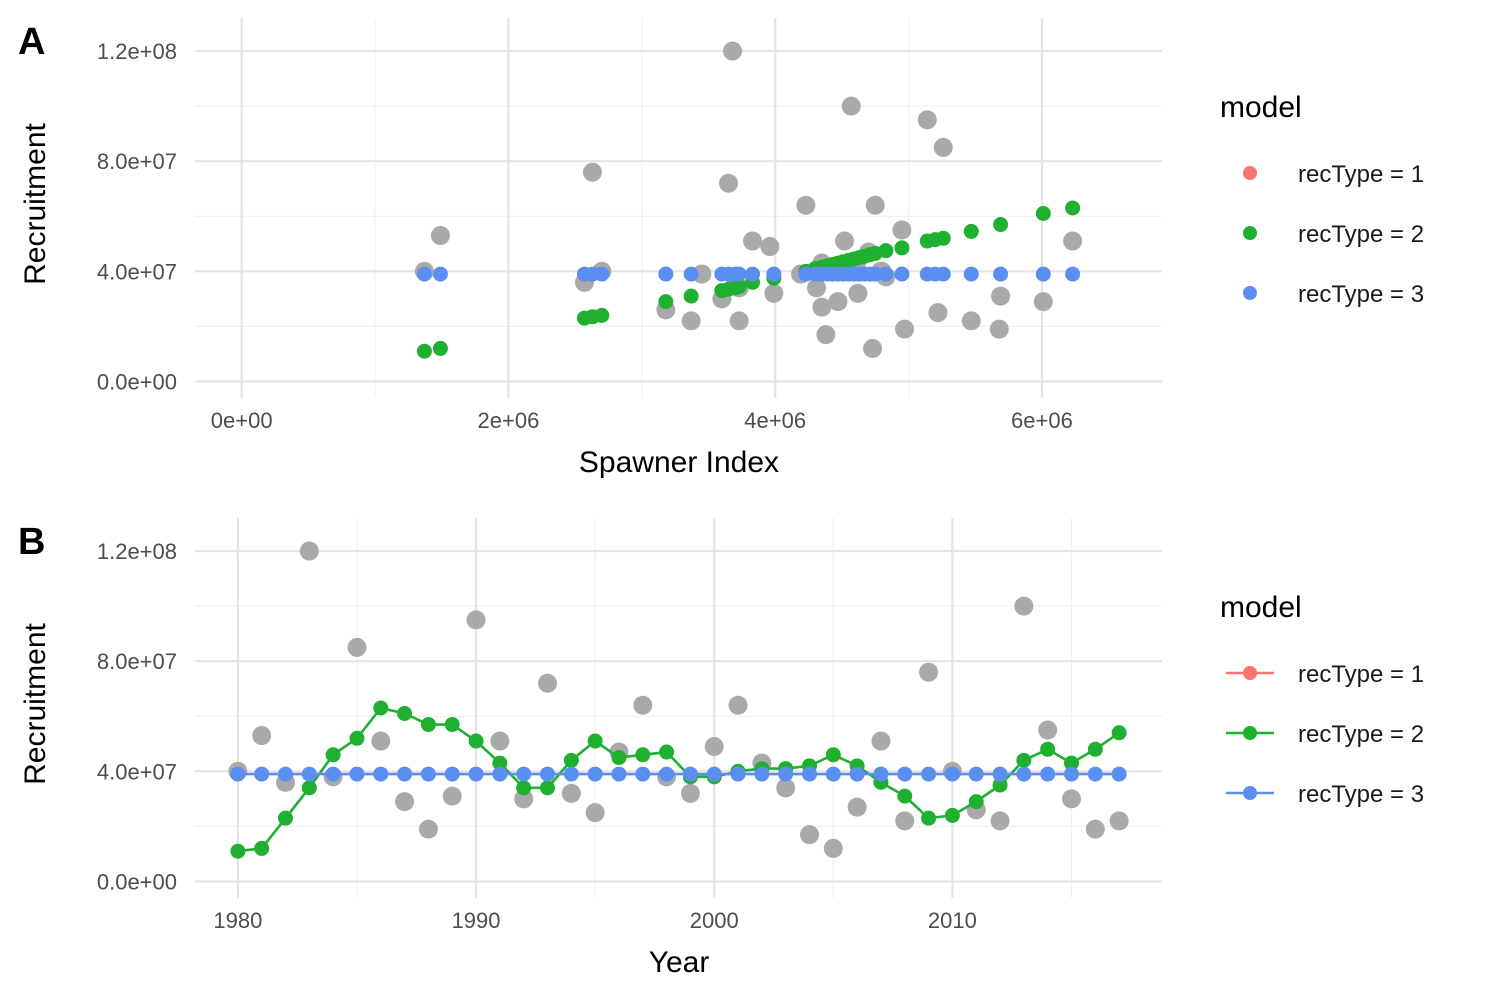 Image resolution: width=1500 pixels, height=1000 pixels. I want to click on panel-b-x-axis-title: Year, so click(679, 962).